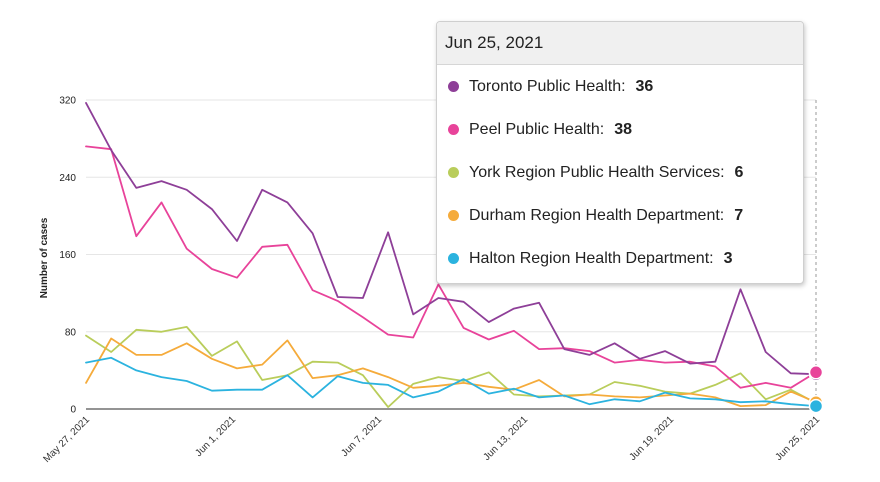 Image resolution: width=880 pixels, height=482 pixels. Describe the element at coordinates (67, 178) in the screenshot. I see `y-tick-label: 240` at that location.